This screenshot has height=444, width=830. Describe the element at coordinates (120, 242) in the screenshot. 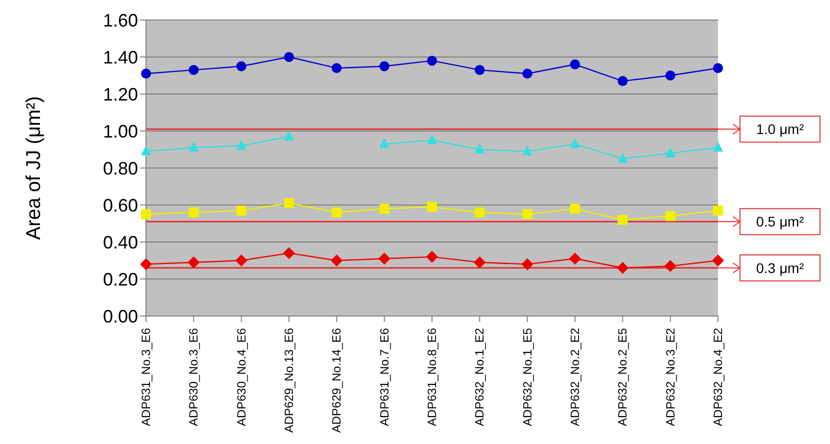

I see `y-tick-label: 0.40` at that location.